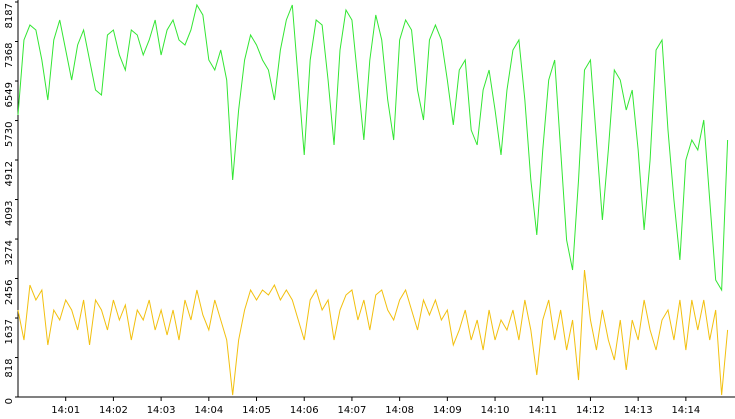 The image size is (735, 419). I want to click on x-tick-label: 14:12, so click(590, 410).